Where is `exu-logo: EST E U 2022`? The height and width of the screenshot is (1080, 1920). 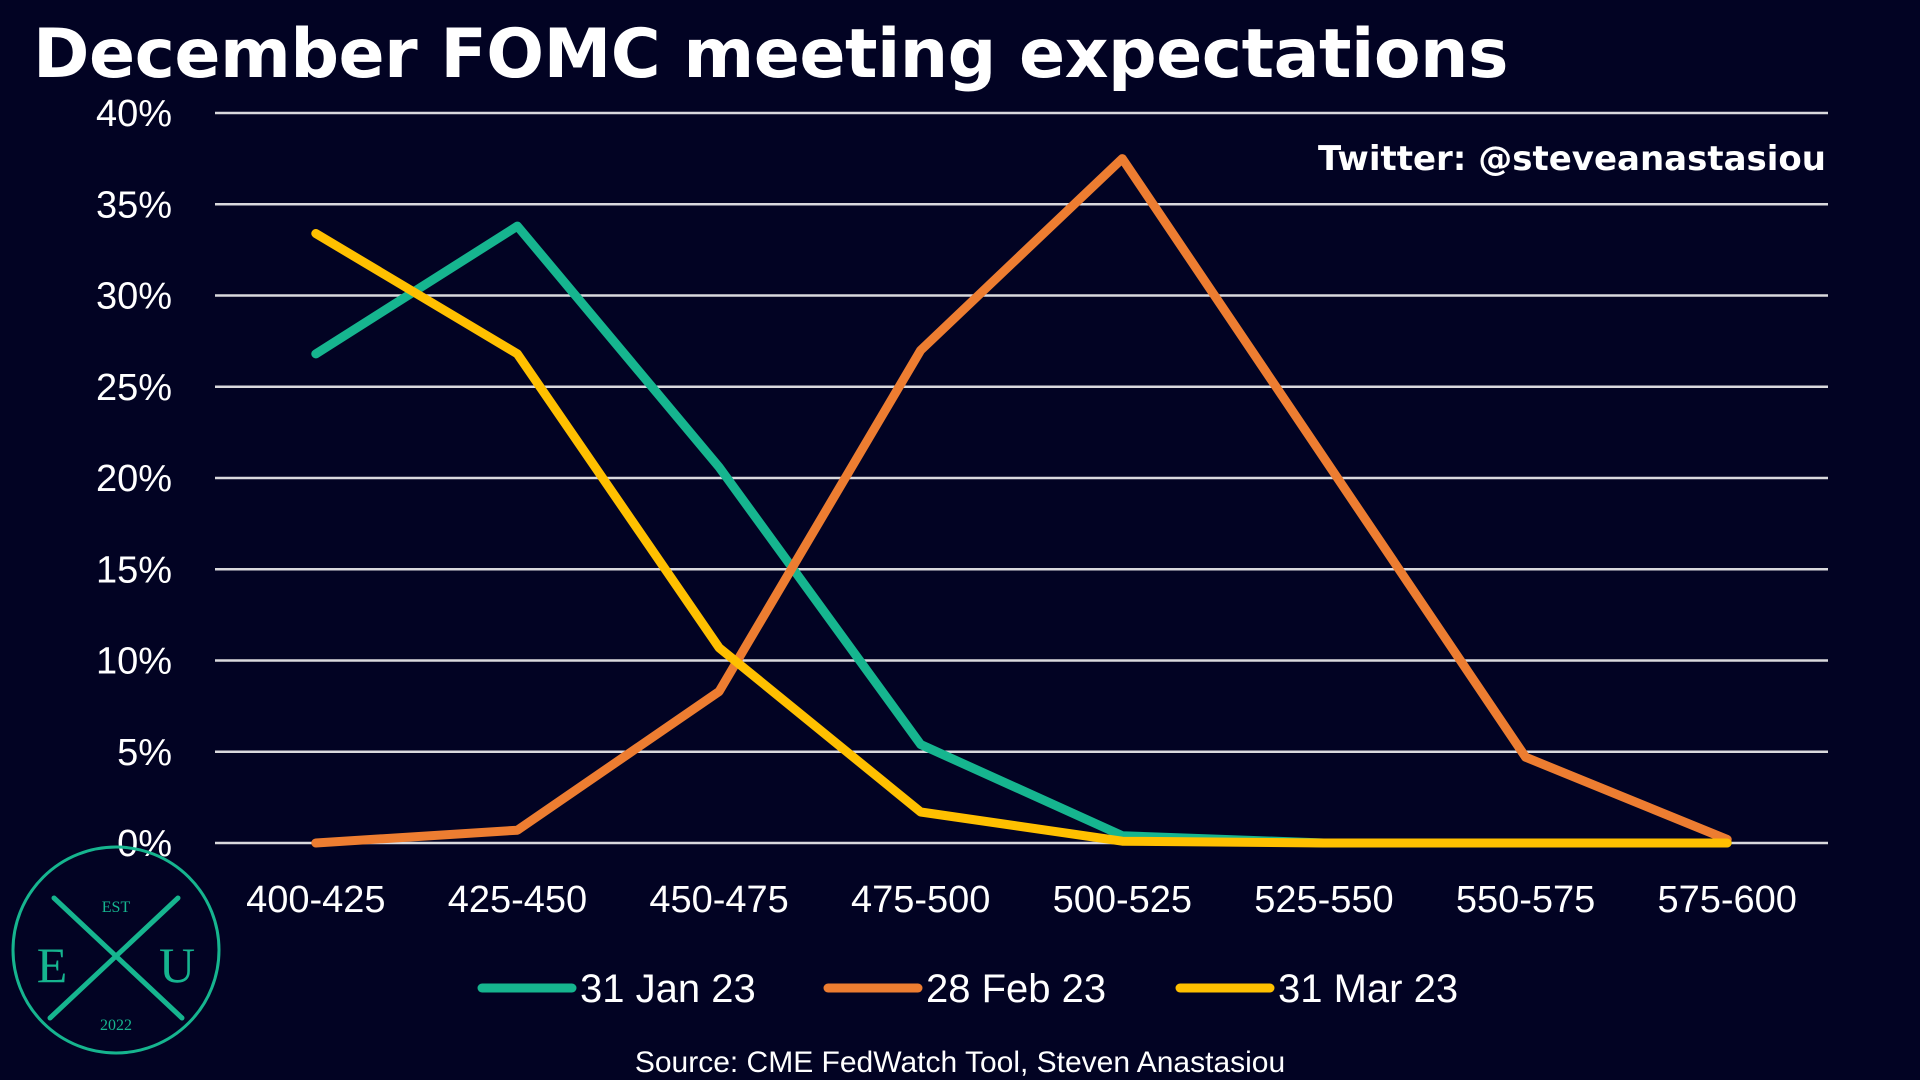
exu-logo: EST E U 2022 is located at coordinates (116, 950).